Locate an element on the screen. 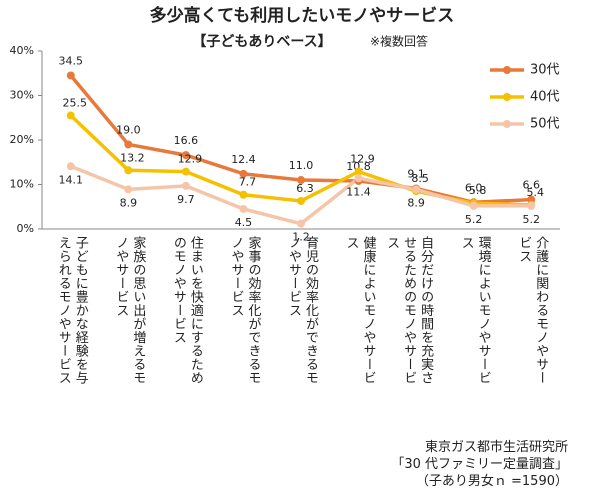 Image resolution: width=604 pixels, height=499 pixels. x-tick-label: 子どもに豊かな経験を与えられるモノやサービス is located at coordinates (71, 310).